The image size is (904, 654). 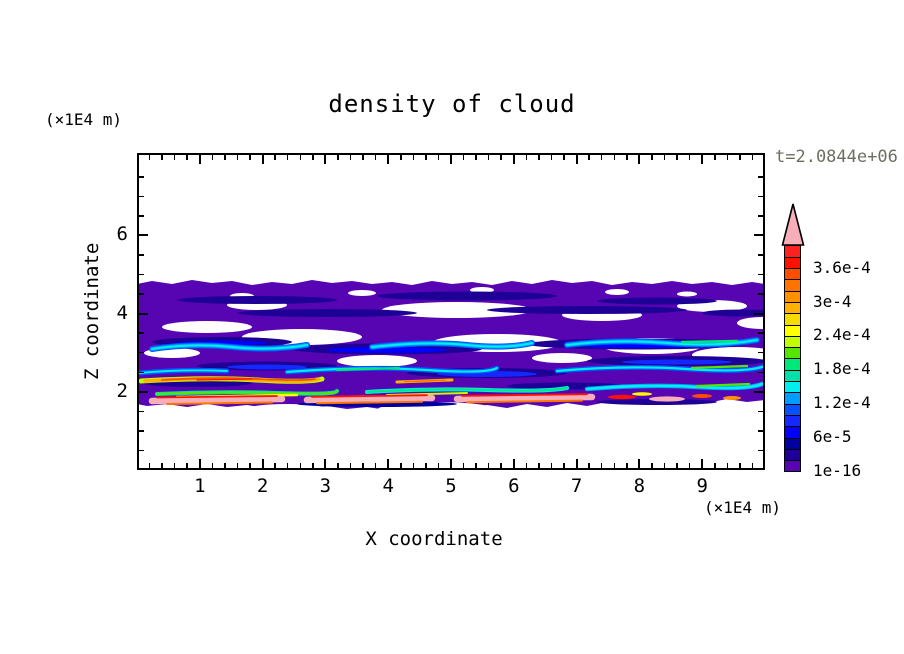 I want to click on colorbar-level-label: 3e-4, so click(x=832, y=301).